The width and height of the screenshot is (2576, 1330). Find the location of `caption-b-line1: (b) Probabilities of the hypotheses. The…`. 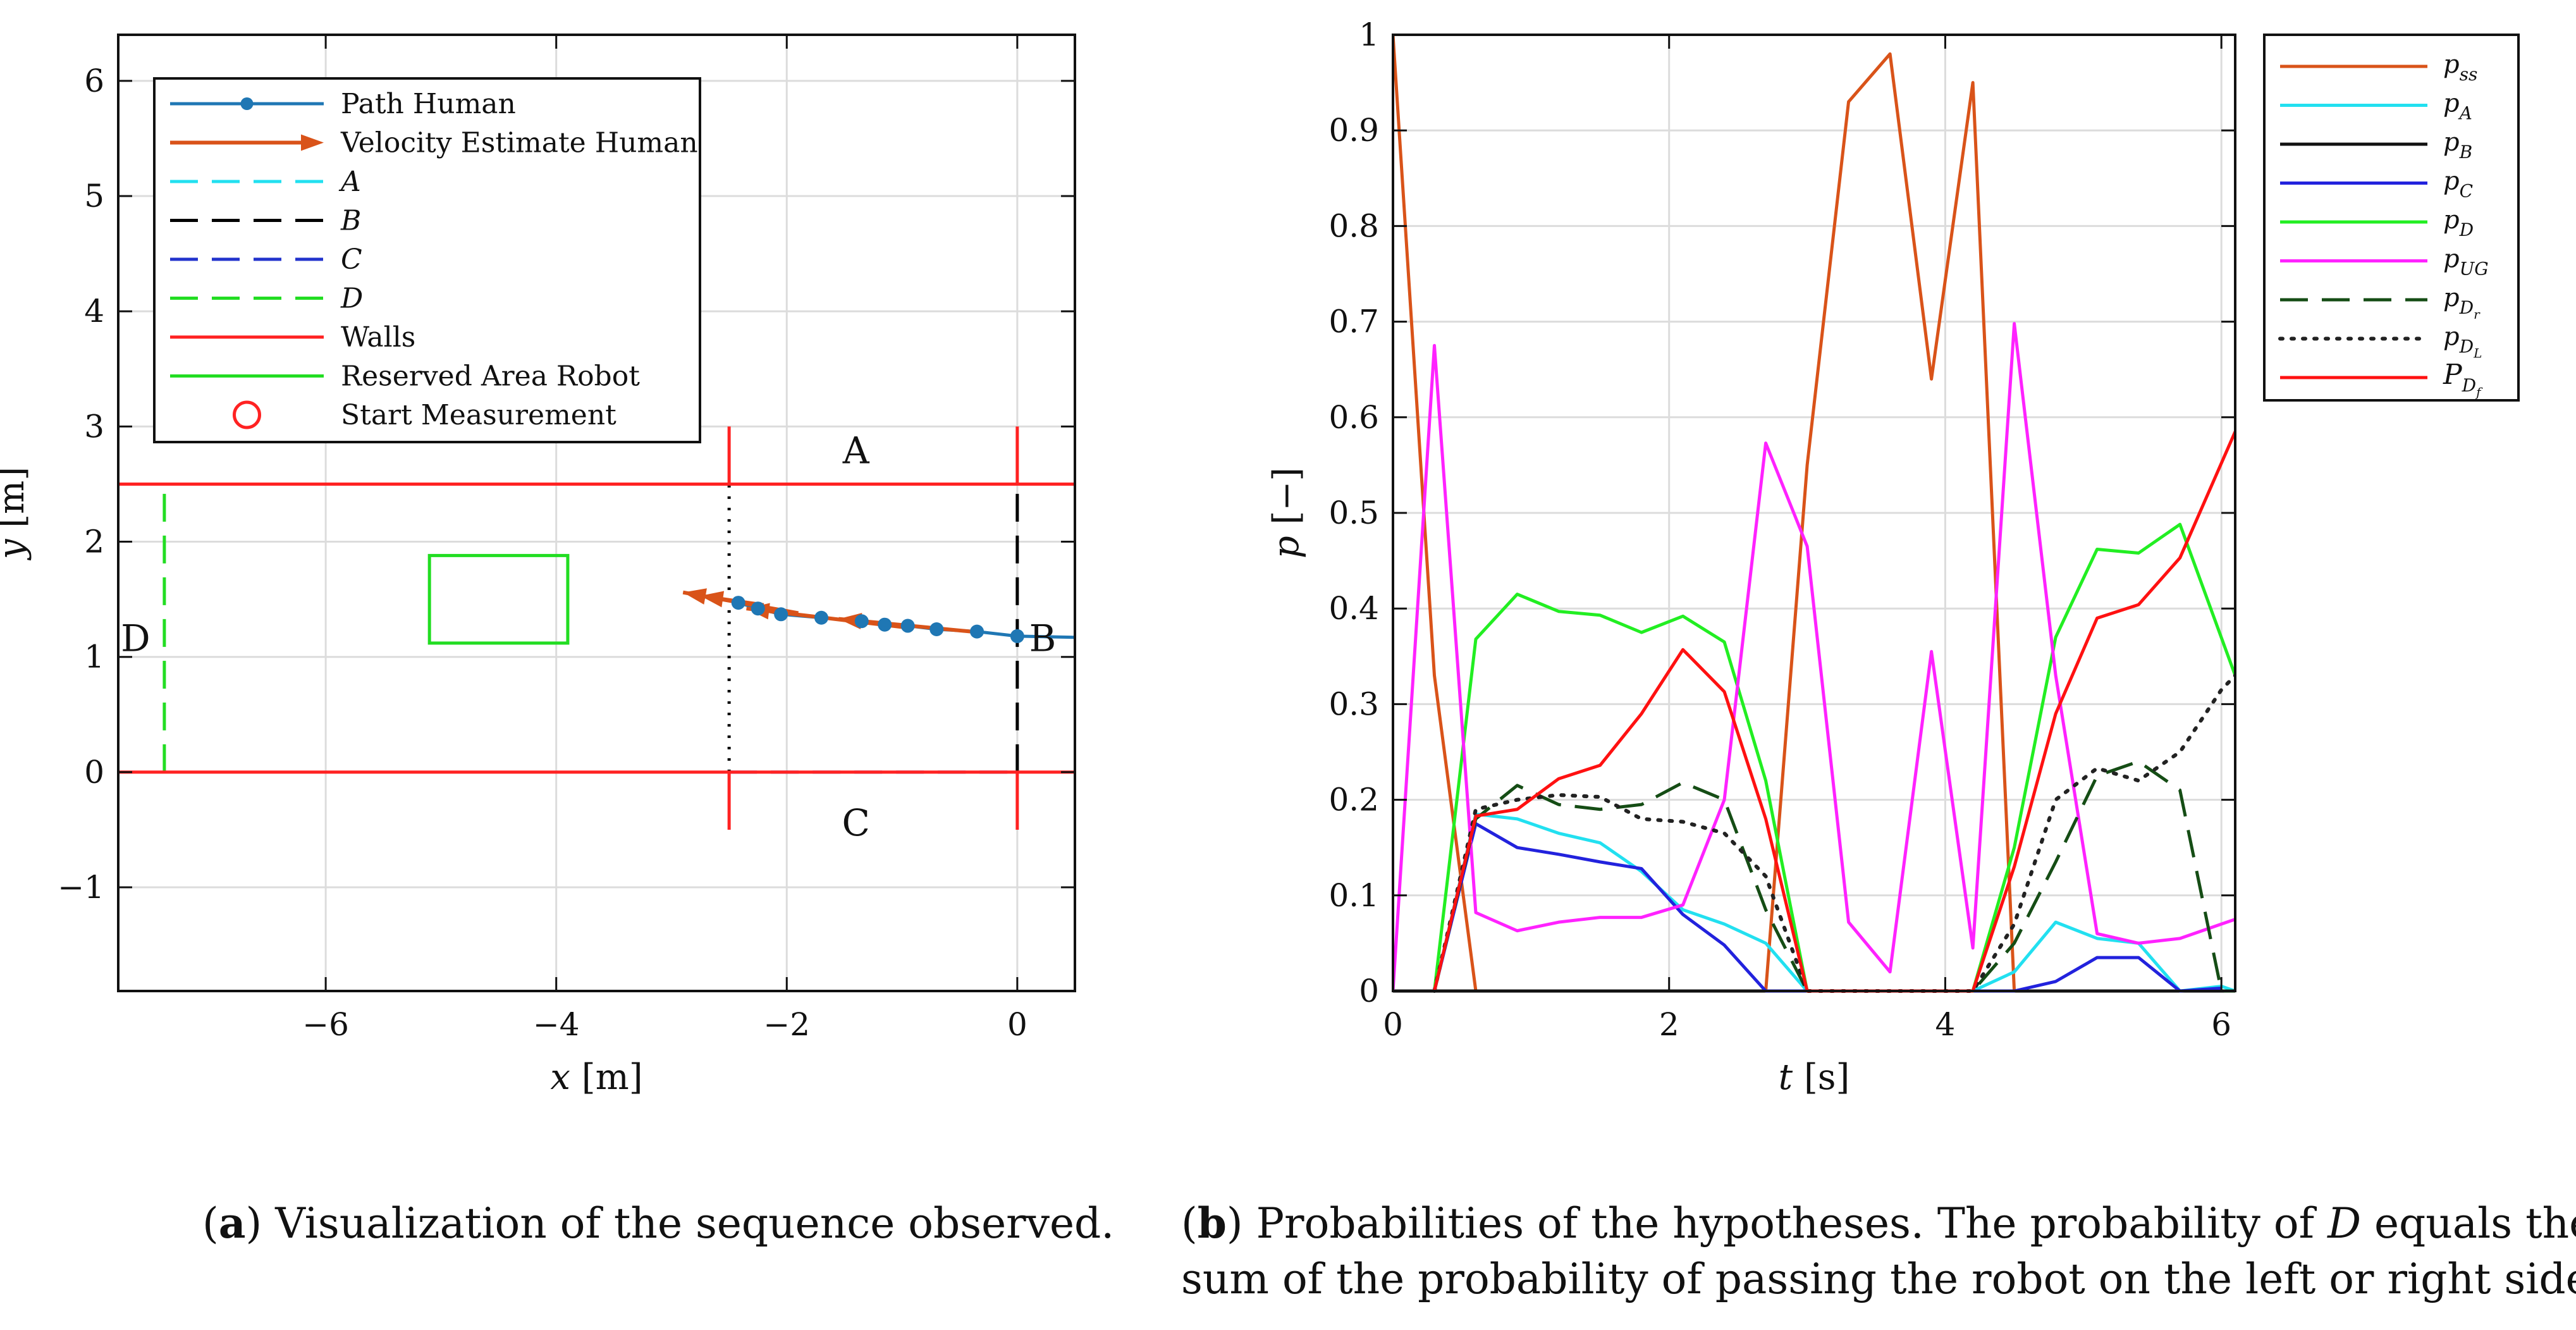

caption-b-line1: (b) Probabilities of the hypotheses. The… is located at coordinates (1878, 1224).